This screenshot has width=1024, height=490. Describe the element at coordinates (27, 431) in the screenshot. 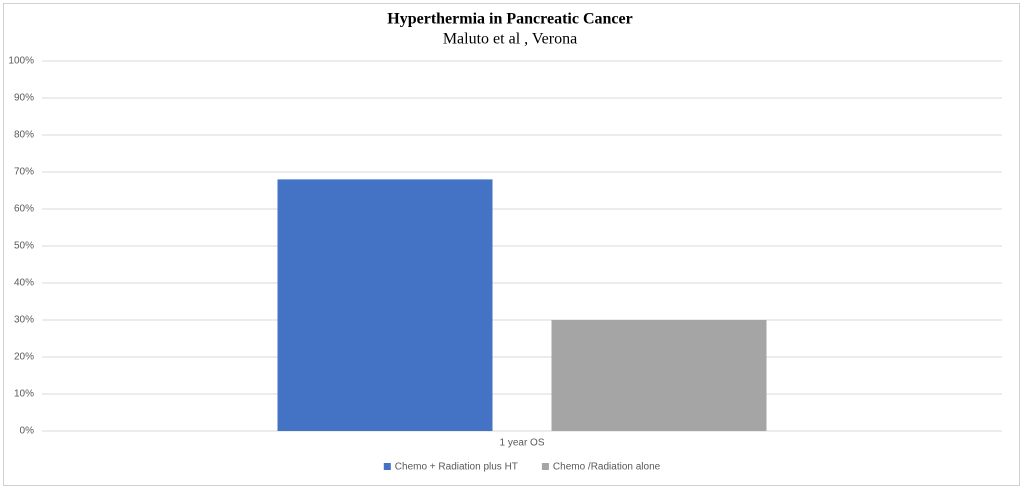

I see `y-tick-label: 0%` at that location.